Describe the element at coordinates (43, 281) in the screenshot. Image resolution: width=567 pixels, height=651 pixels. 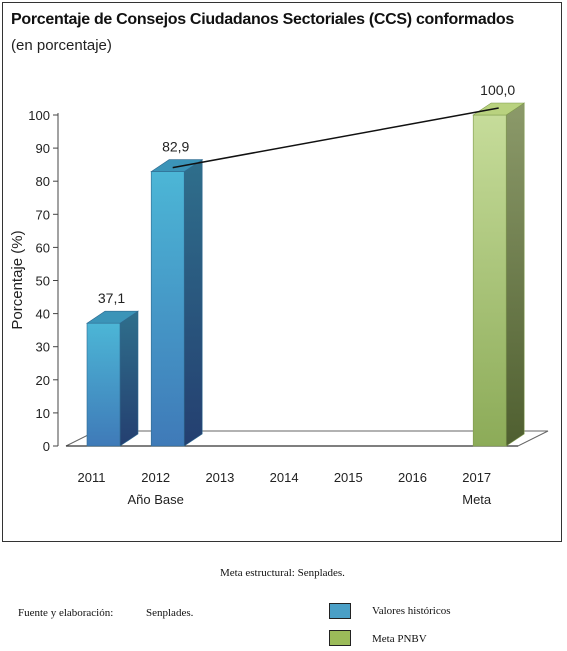
I see `y-tick-label: 50` at that location.